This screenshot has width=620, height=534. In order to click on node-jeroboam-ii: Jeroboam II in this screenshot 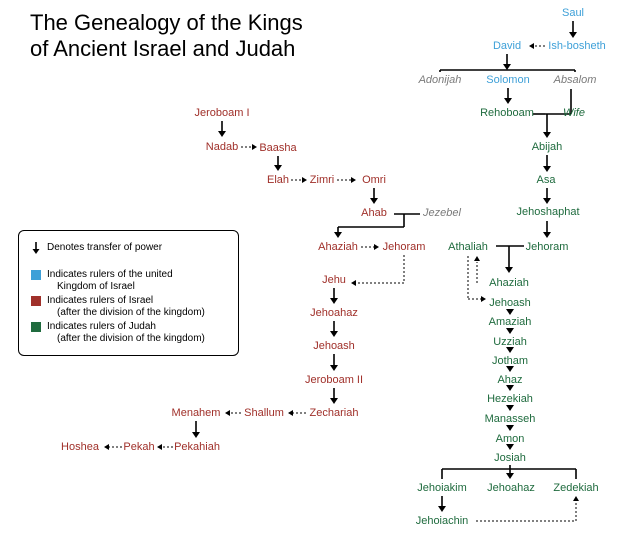, I will do `click(334, 380)`.